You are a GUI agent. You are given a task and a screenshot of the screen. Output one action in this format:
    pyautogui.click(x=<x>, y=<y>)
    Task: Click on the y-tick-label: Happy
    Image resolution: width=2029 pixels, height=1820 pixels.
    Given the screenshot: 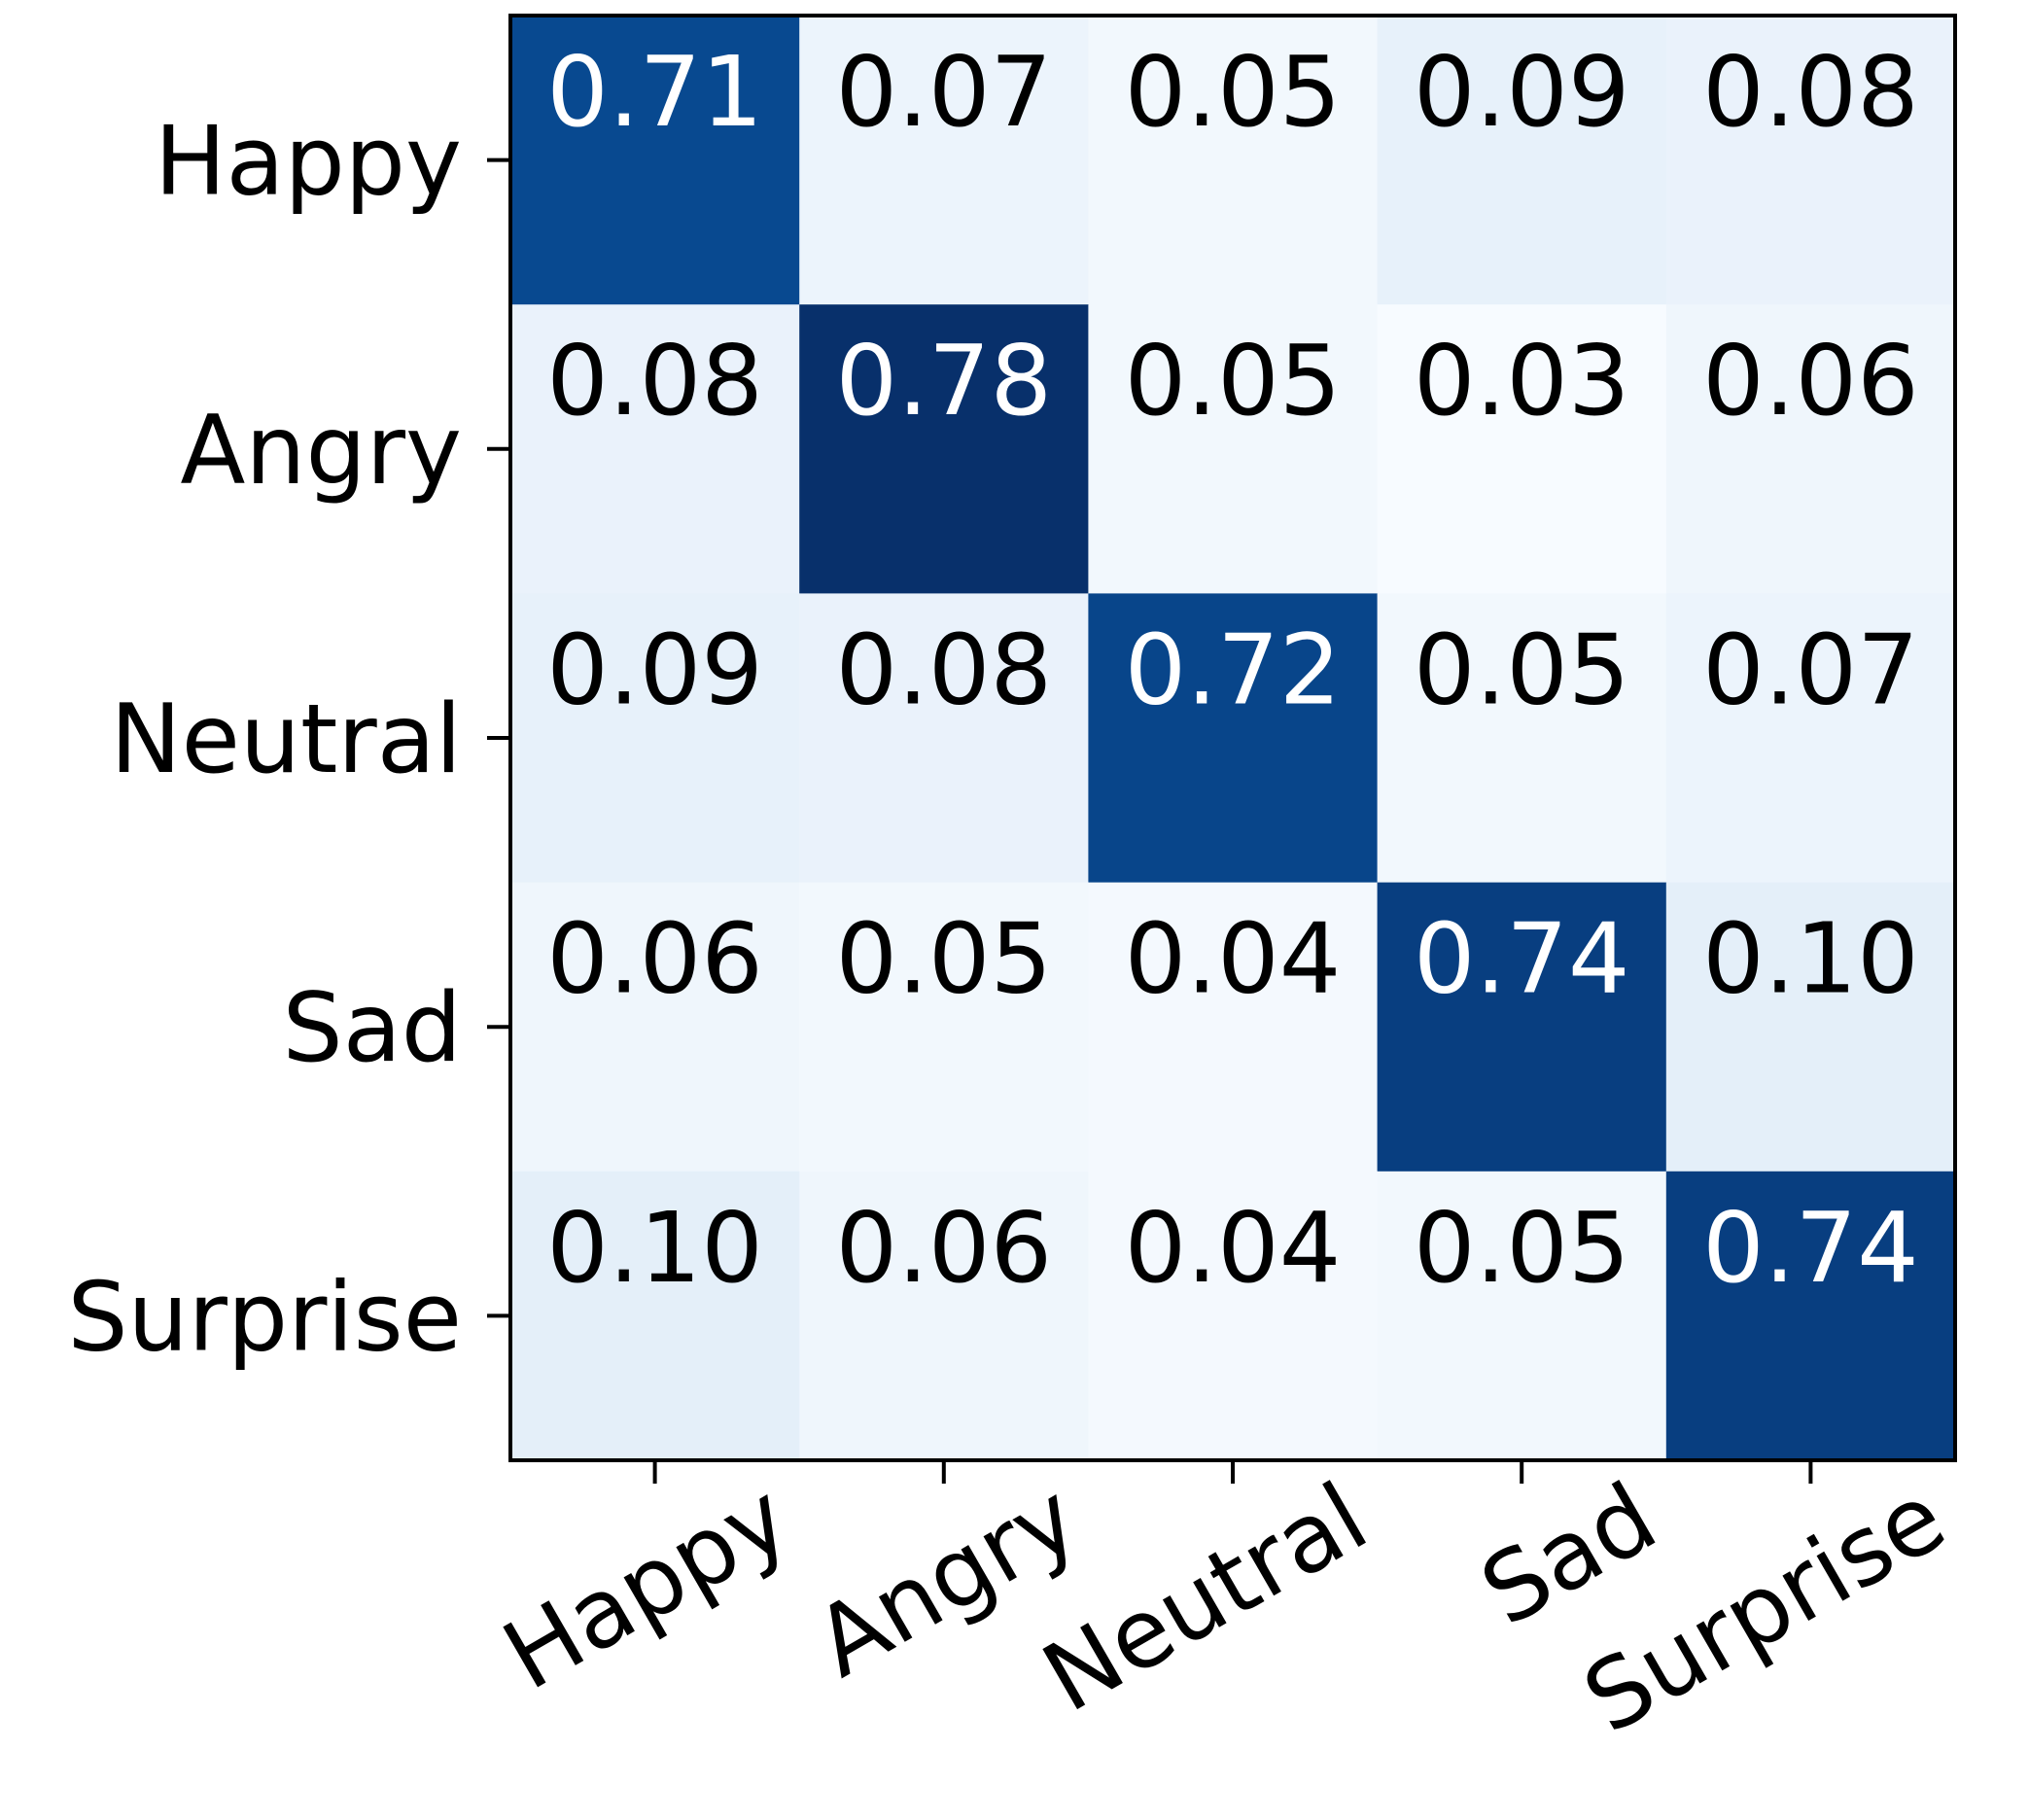 What is the action you would take?
    pyautogui.click(x=309, y=162)
    